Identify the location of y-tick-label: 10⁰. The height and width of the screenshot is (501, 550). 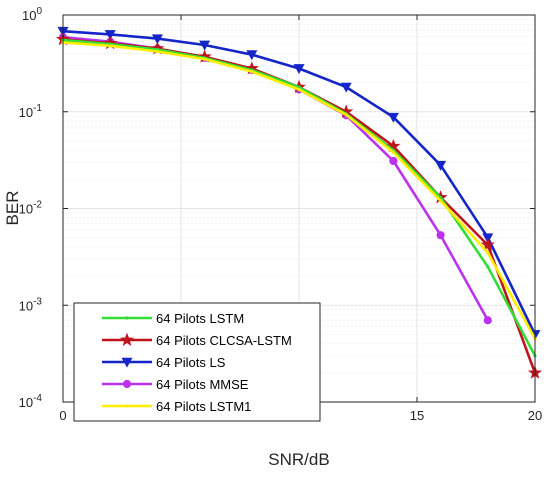
(32, 14).